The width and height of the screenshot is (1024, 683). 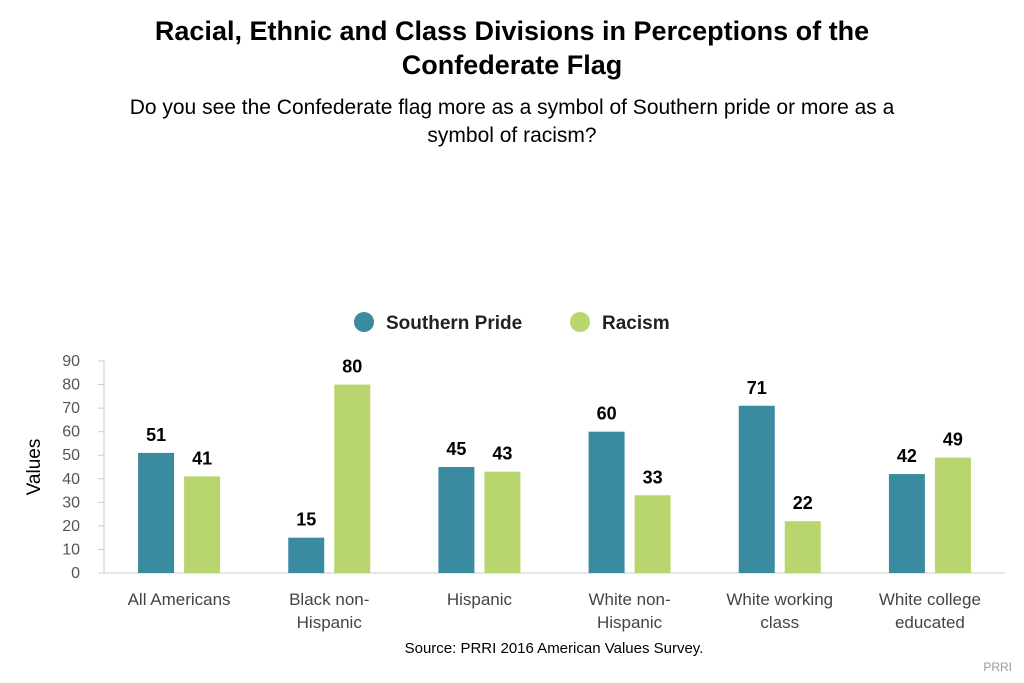 I want to click on y-tick-label: 10, so click(x=71, y=549).